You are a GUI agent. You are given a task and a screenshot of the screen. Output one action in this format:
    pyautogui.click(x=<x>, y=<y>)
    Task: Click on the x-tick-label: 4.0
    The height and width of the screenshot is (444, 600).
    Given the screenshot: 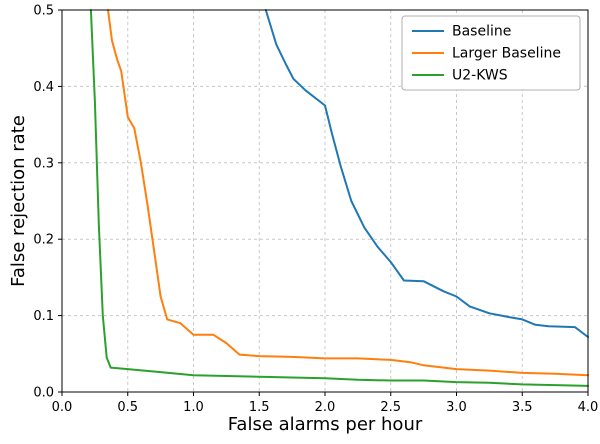 What is the action you would take?
    pyautogui.click(x=588, y=407)
    